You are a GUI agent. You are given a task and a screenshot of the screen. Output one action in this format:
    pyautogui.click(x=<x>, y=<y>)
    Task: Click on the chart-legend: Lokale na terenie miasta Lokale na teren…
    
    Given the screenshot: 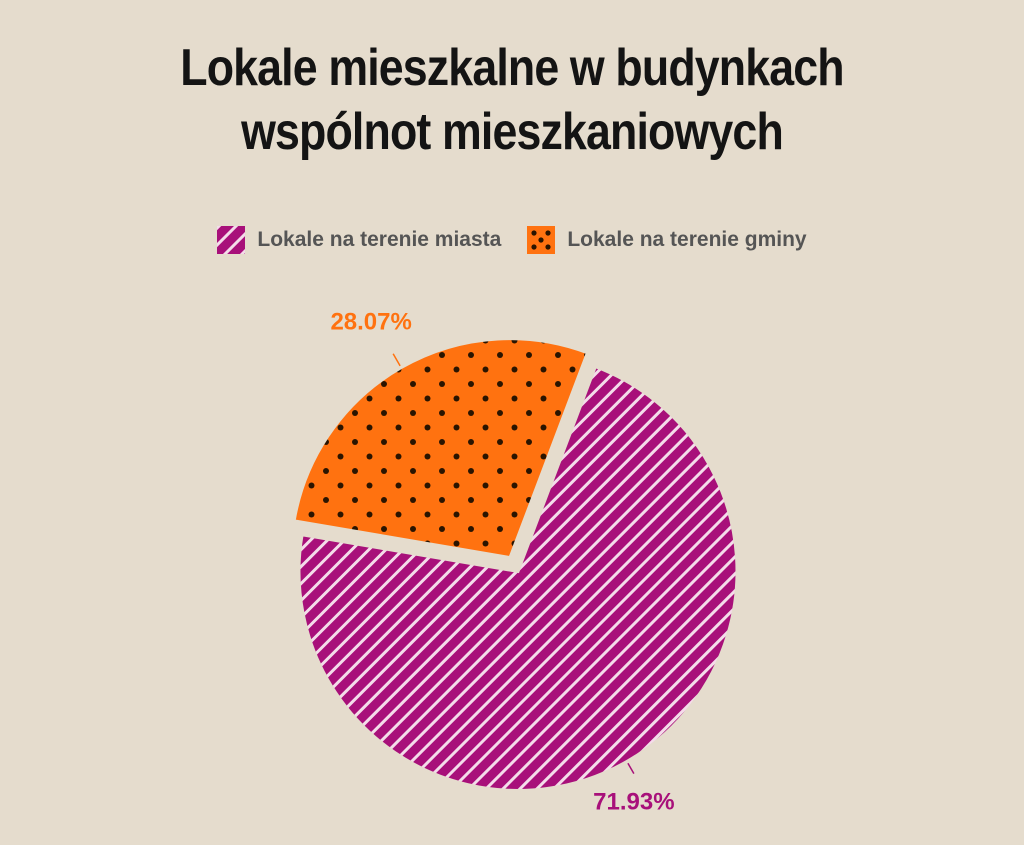 What is the action you would take?
    pyautogui.click(x=512, y=240)
    